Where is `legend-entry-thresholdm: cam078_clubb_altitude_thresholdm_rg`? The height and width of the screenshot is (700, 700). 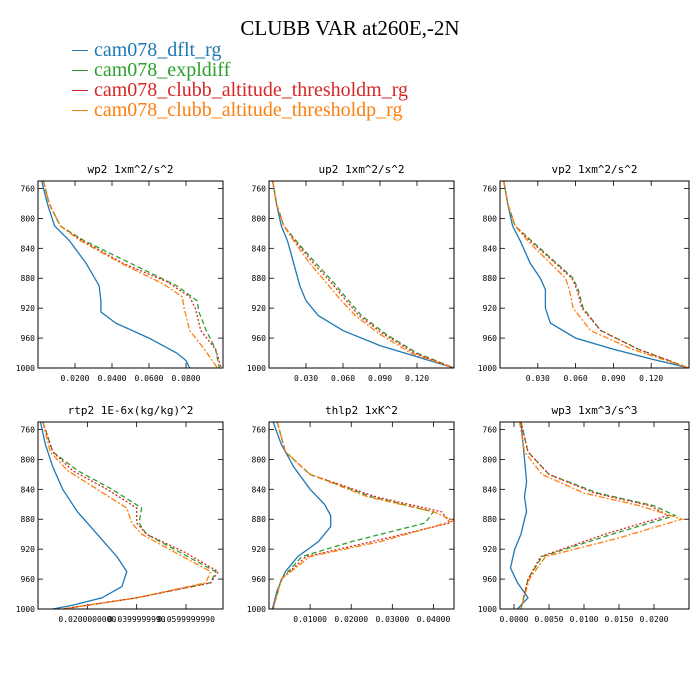 legend-entry-thresholdm: cam078_clubb_altitude_thresholdm_rg is located at coordinates (240, 90).